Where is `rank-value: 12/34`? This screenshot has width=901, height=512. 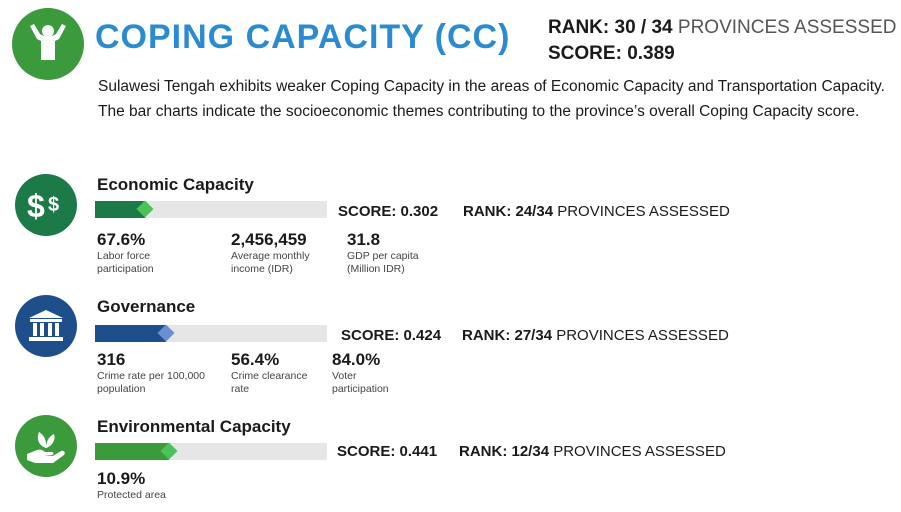
rank-value: 12/34 is located at coordinates (530, 451).